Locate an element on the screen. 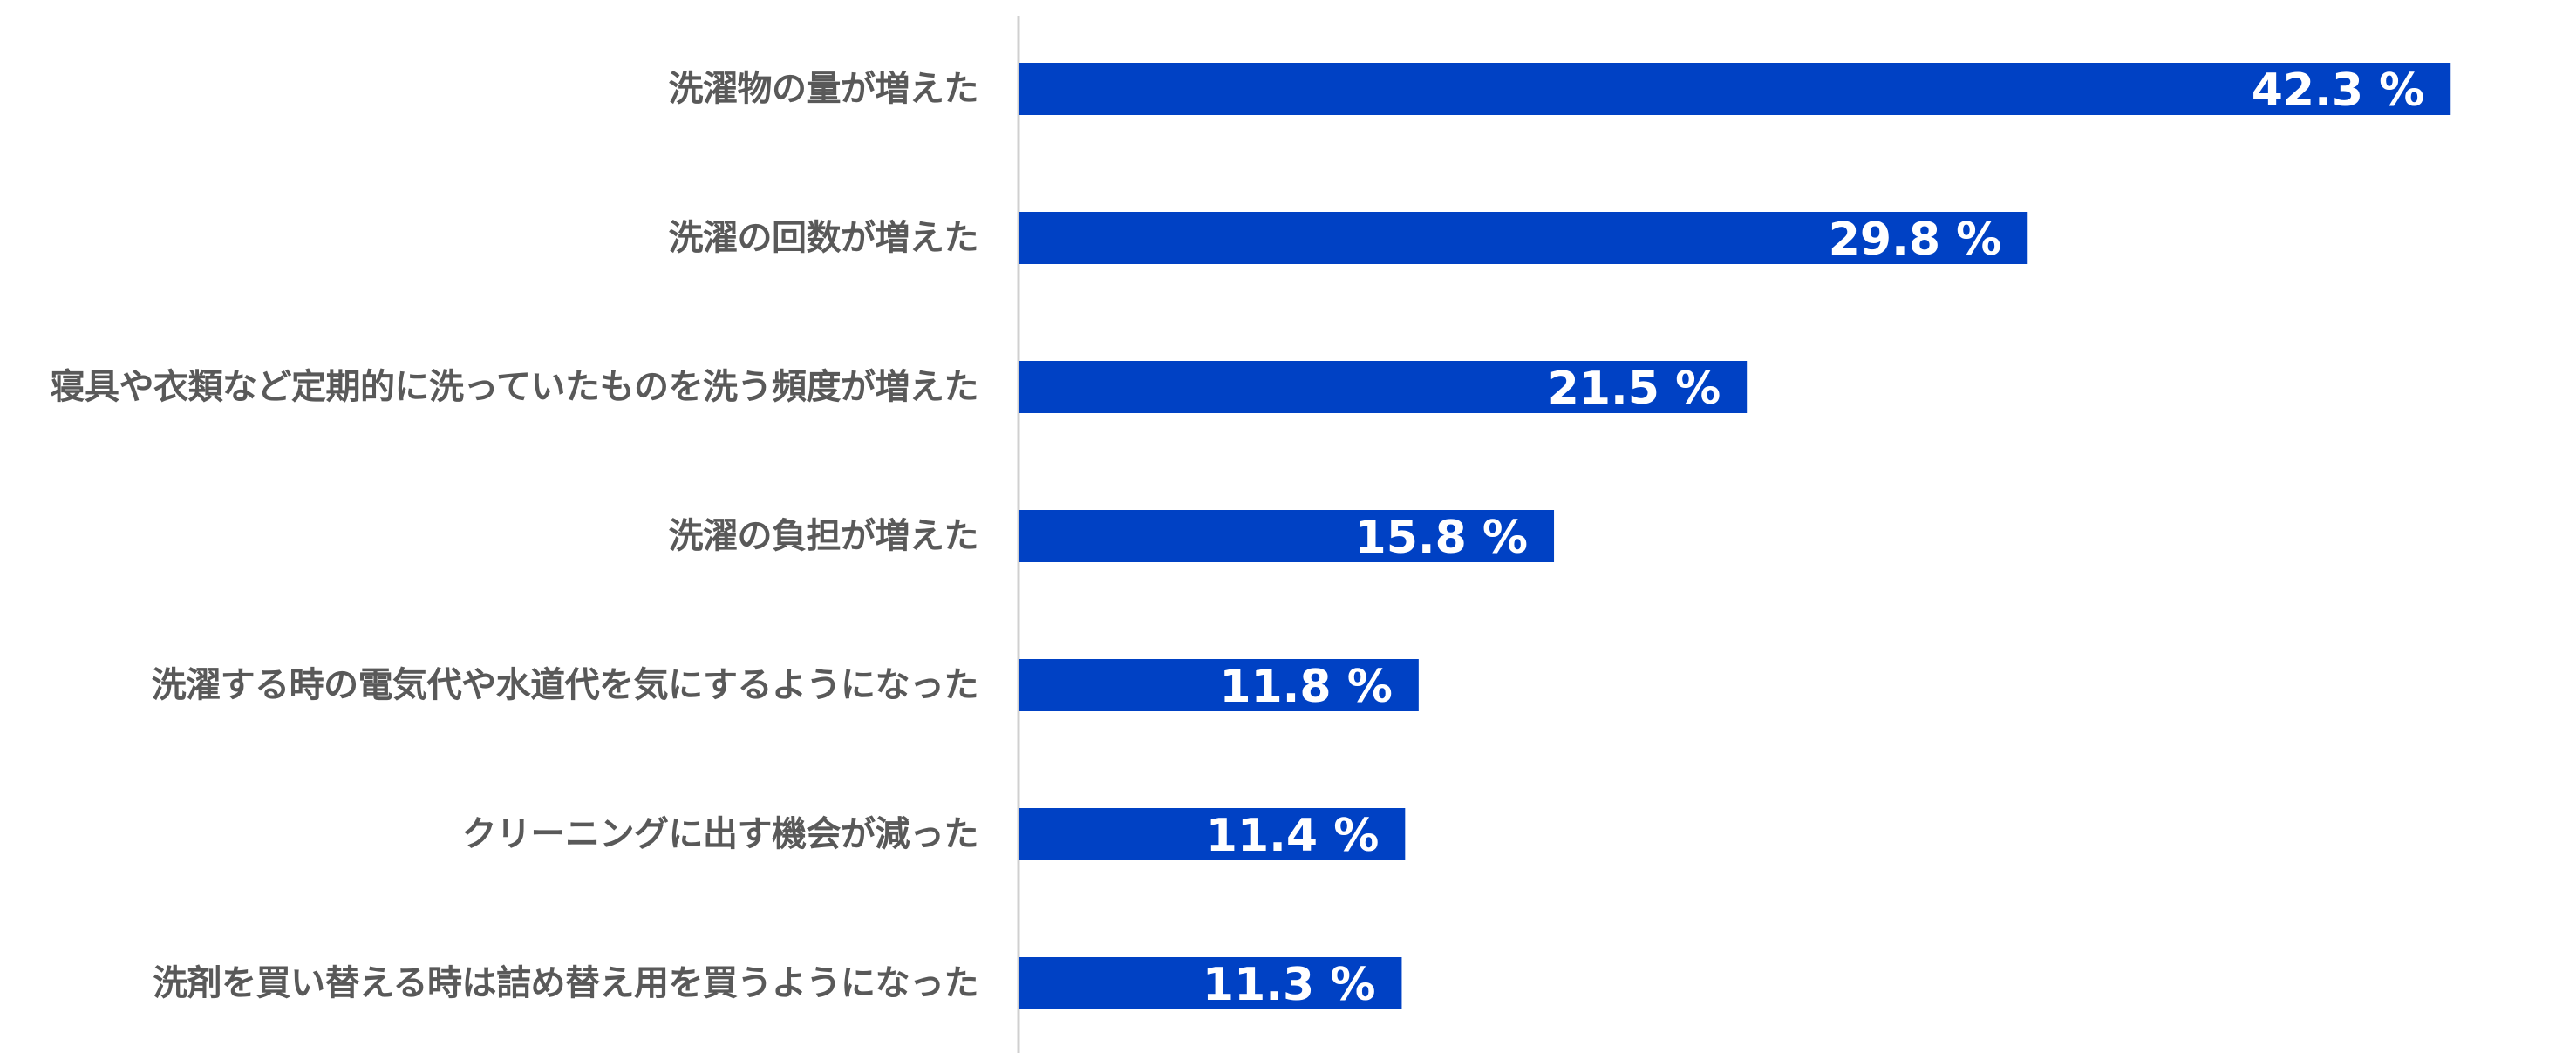 Image resolution: width=2576 pixels, height=1053 pixels. category-label-5: 洗濯する時の電気代や水道代を気にするようになった is located at coordinates (565, 685).